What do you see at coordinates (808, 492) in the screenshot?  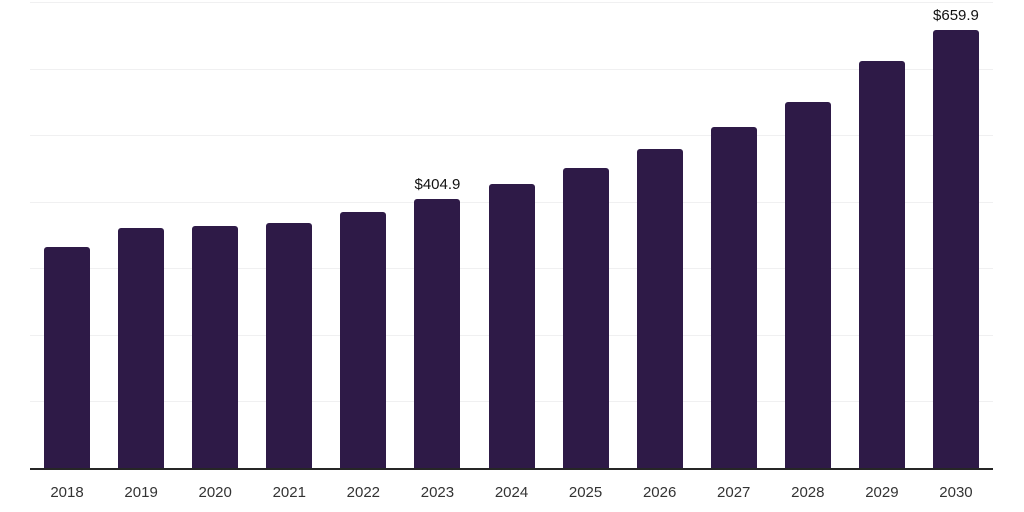 I see `x-tick-label-2028: 2028` at bounding box center [808, 492].